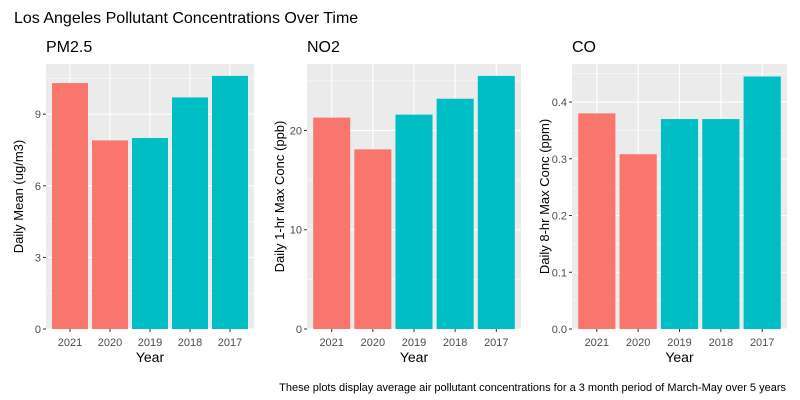  What do you see at coordinates (559, 330) in the screenshot?
I see `y-tick-label: 0.0` at bounding box center [559, 330].